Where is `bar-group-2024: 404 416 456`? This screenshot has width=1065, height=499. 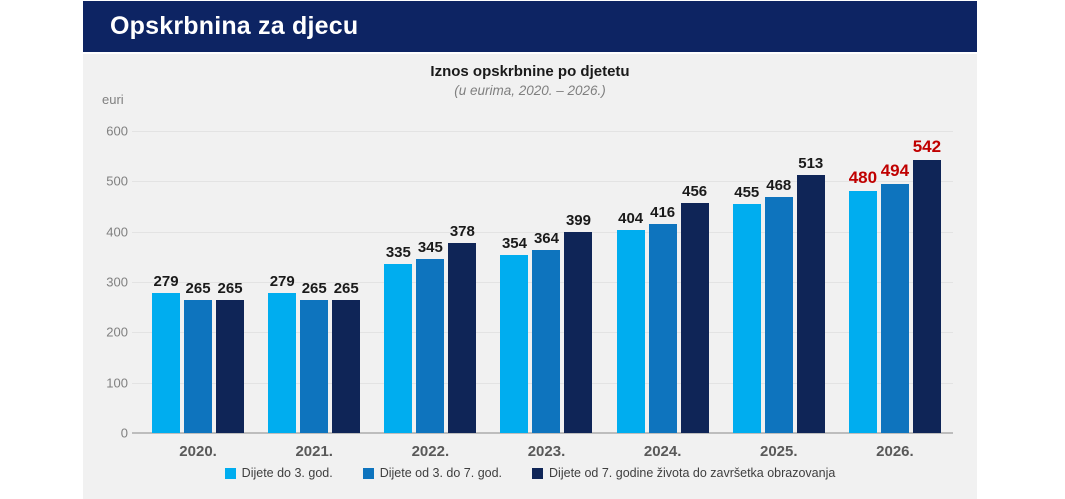 bar-group-2024: 404 416 456 is located at coordinates (663, 282).